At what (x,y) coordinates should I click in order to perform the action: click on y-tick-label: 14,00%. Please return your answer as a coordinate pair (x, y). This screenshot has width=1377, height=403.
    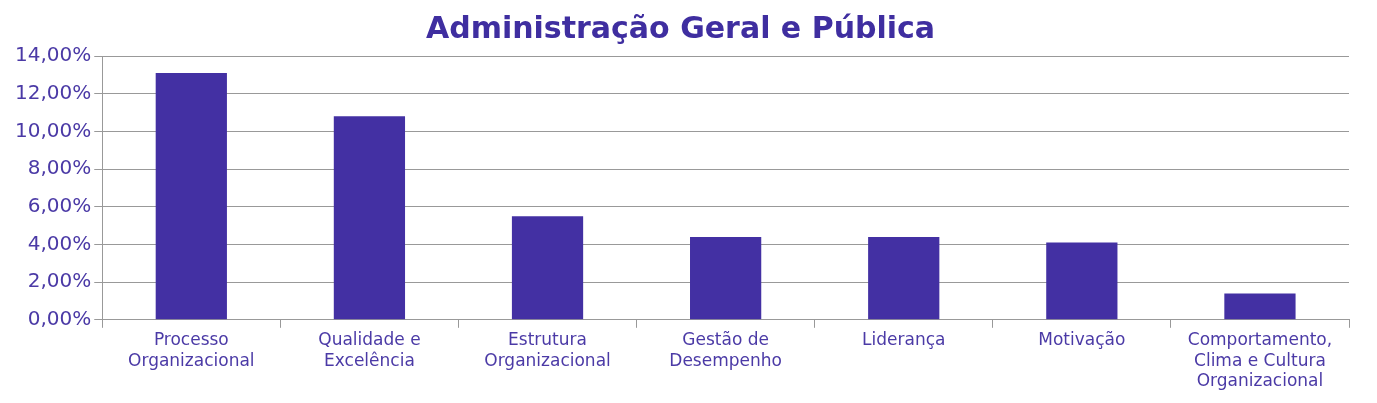
    Looking at the image, I should click on (53, 54).